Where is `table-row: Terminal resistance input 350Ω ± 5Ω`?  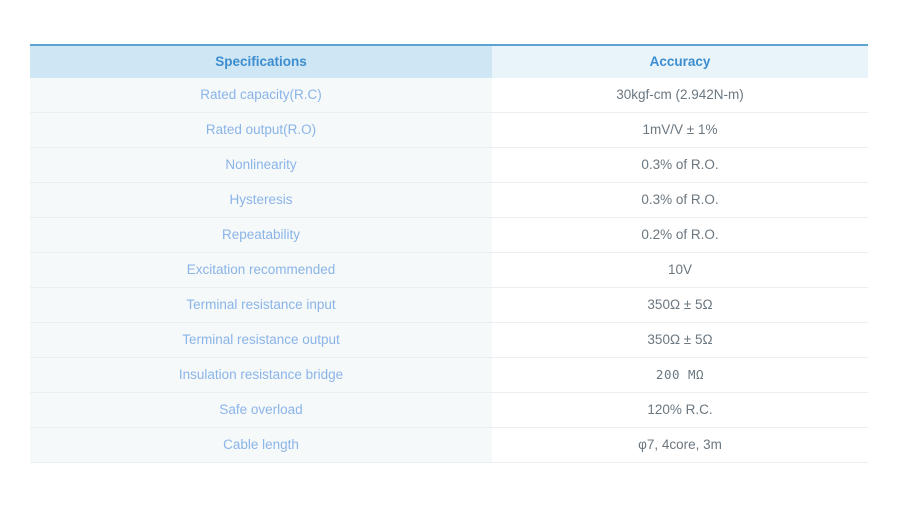
table-row: Terminal resistance input 350Ω ± 5Ω is located at coordinates (449, 305).